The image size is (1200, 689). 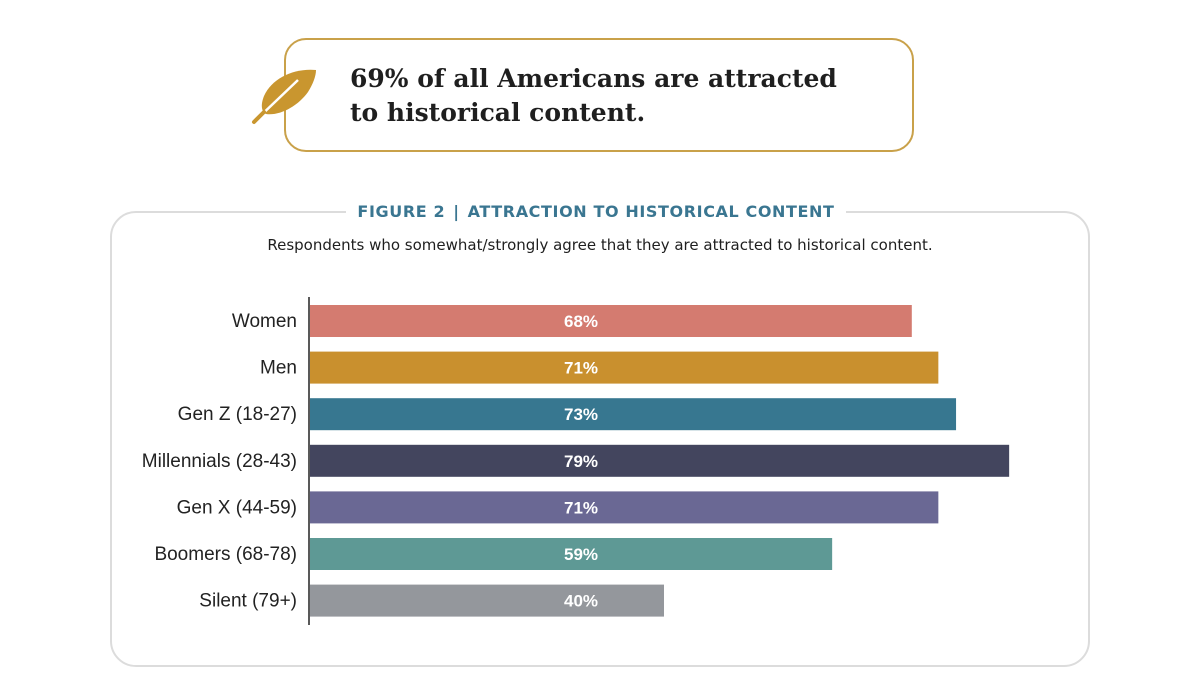 What do you see at coordinates (237, 414) in the screenshot?
I see `category-label: Gen Z (18-27)` at bounding box center [237, 414].